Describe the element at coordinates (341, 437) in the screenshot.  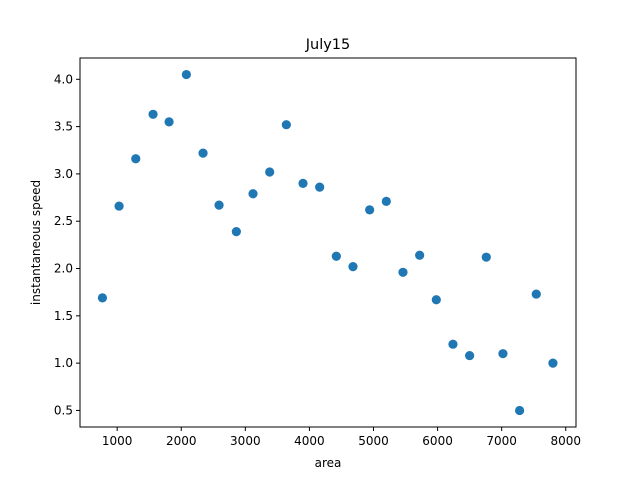
I see `x-axis: 1000 2000 3000 4000 5000 6000 7000 8000` at that location.